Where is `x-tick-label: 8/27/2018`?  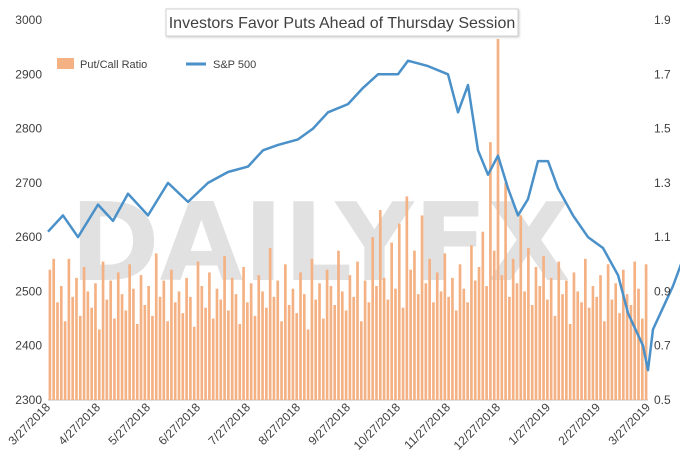
x-tick-label: 8/27/2018 is located at coordinates (279, 424).